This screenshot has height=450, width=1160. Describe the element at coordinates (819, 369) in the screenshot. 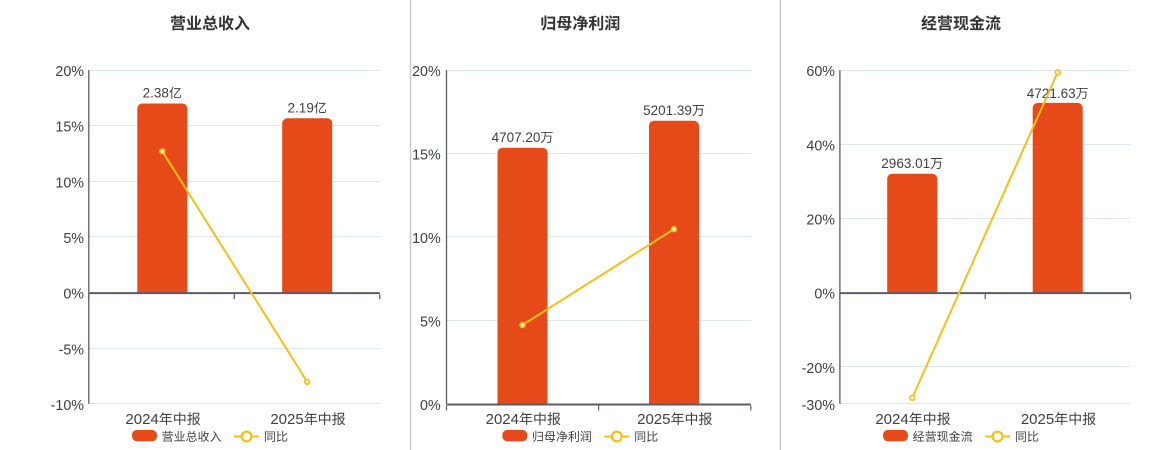

I see `svg-text: -20%` at that location.